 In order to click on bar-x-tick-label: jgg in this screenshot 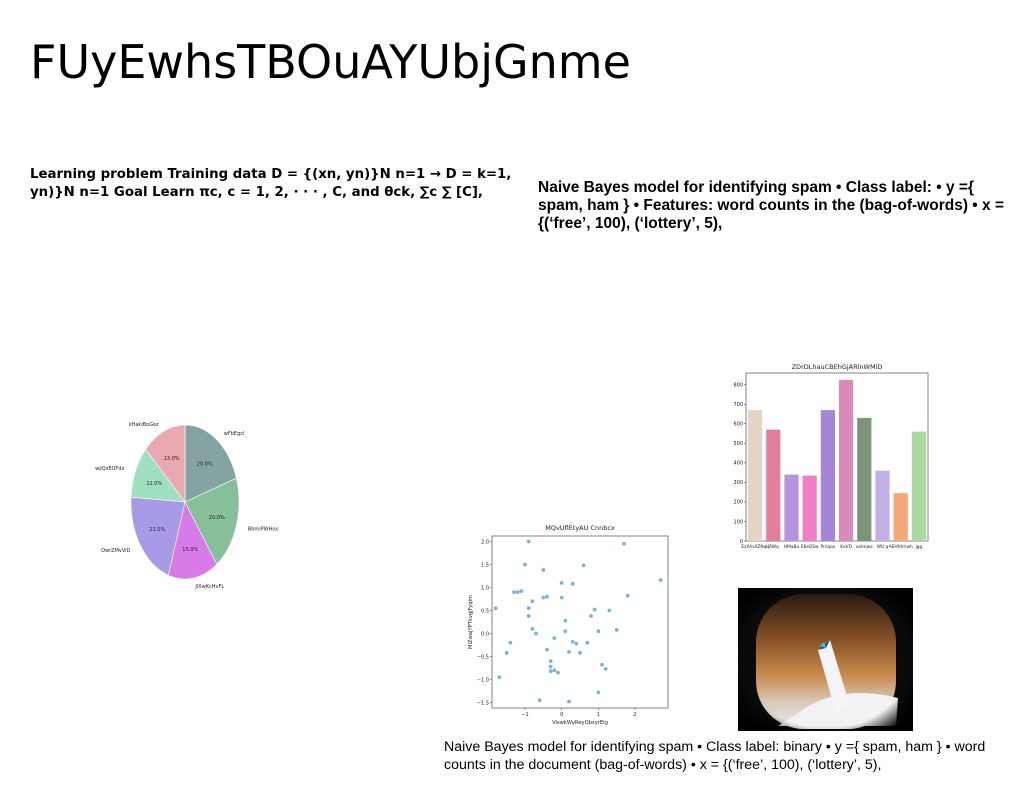, I will do `click(919, 547)`.